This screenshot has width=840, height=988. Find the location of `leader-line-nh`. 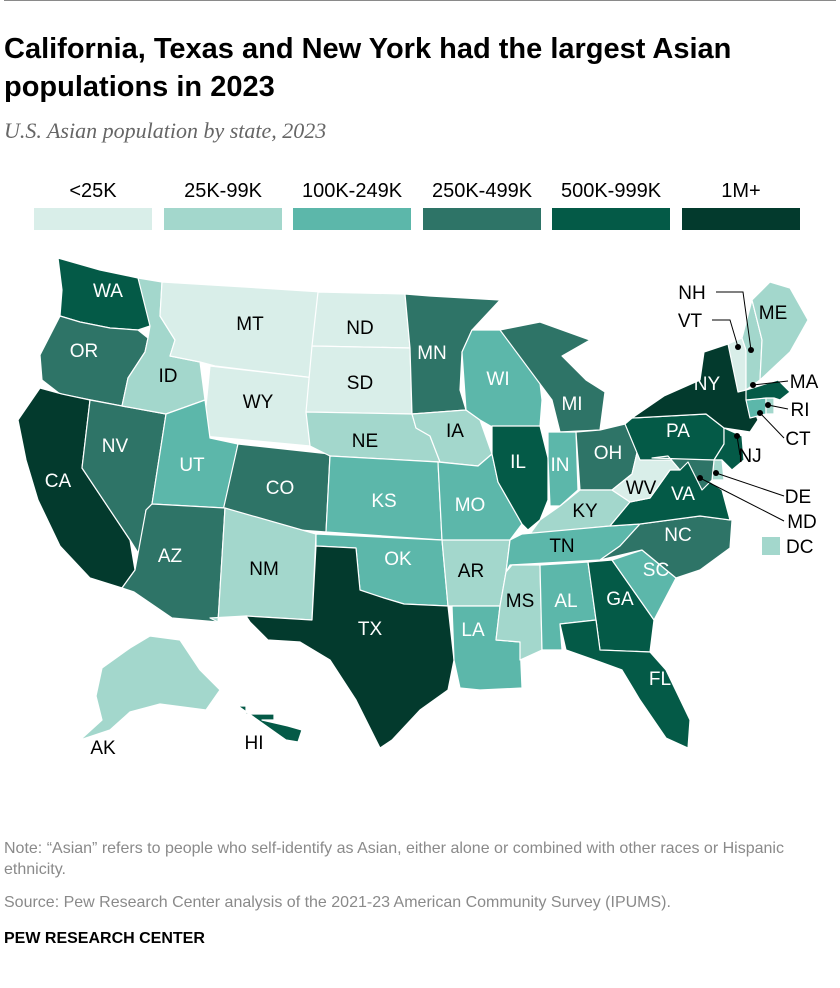

leader-line-nh is located at coordinates (734, 321).